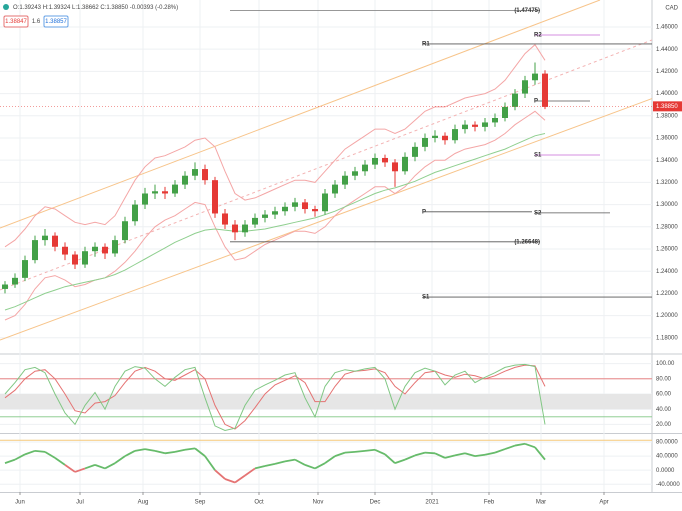 The image size is (682, 511). I want to click on ask-box, so click(56, 21).